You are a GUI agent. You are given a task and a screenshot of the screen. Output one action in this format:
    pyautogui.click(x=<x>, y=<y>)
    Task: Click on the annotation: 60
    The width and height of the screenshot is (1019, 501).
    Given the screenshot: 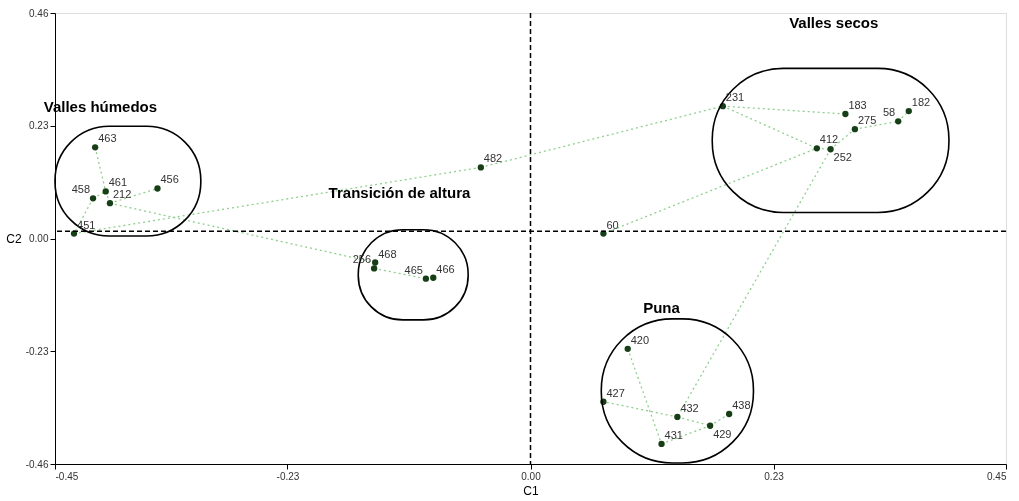 What is the action you would take?
    pyautogui.click(x=612, y=224)
    